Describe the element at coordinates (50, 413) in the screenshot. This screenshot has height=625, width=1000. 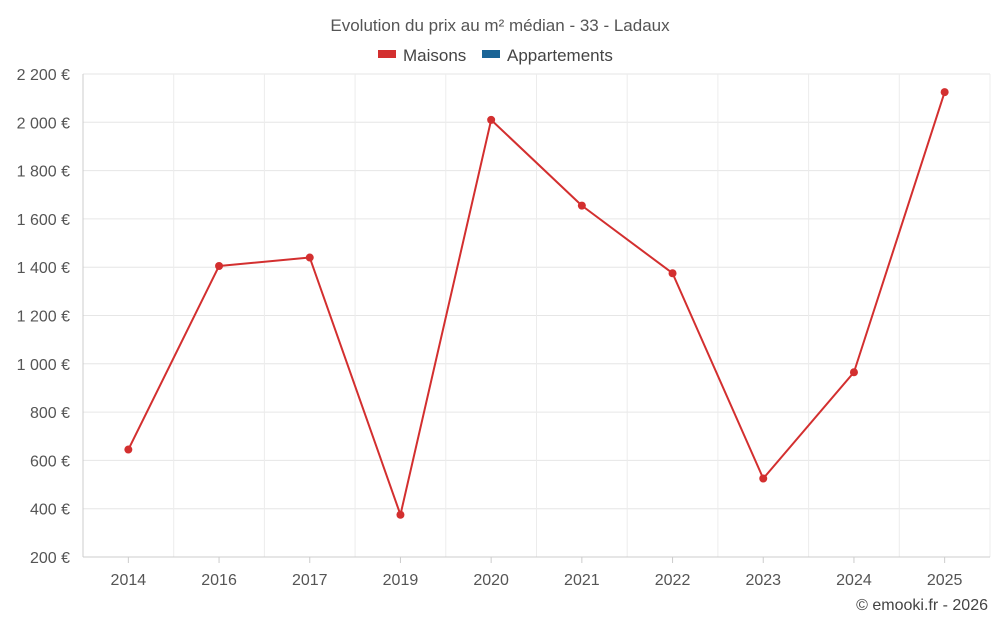
I see `y-tick-label: 800 €` at that location.